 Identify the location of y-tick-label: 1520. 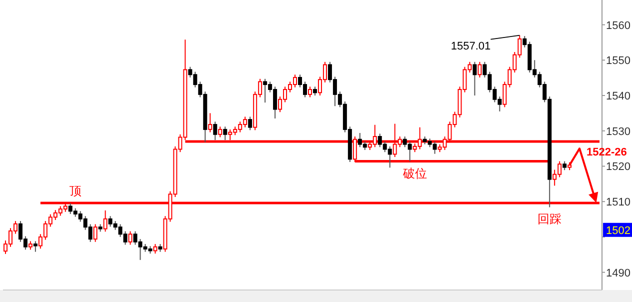
(618, 167).